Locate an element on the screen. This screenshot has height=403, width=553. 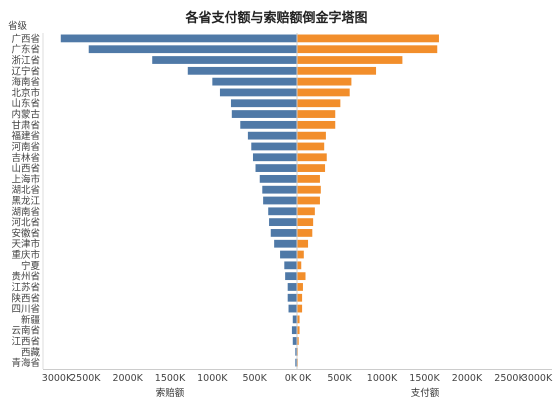
category-label: 西藏 is located at coordinates (31, 352).